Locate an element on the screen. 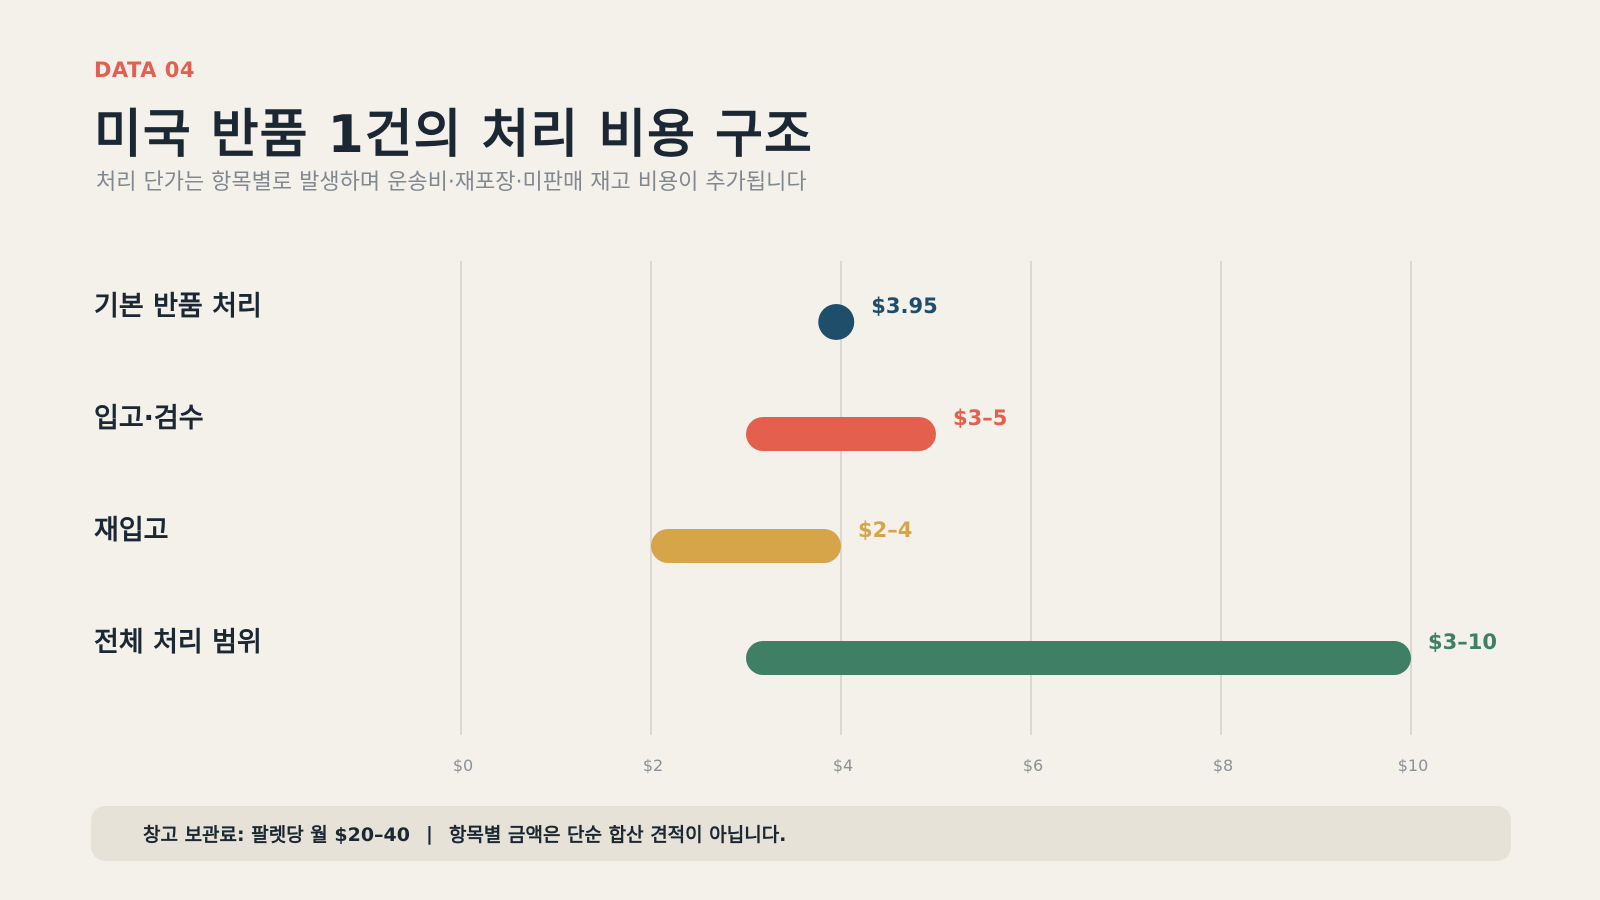 The width and height of the screenshot is (1600, 900). x-tick-label: $4 is located at coordinates (843, 765).